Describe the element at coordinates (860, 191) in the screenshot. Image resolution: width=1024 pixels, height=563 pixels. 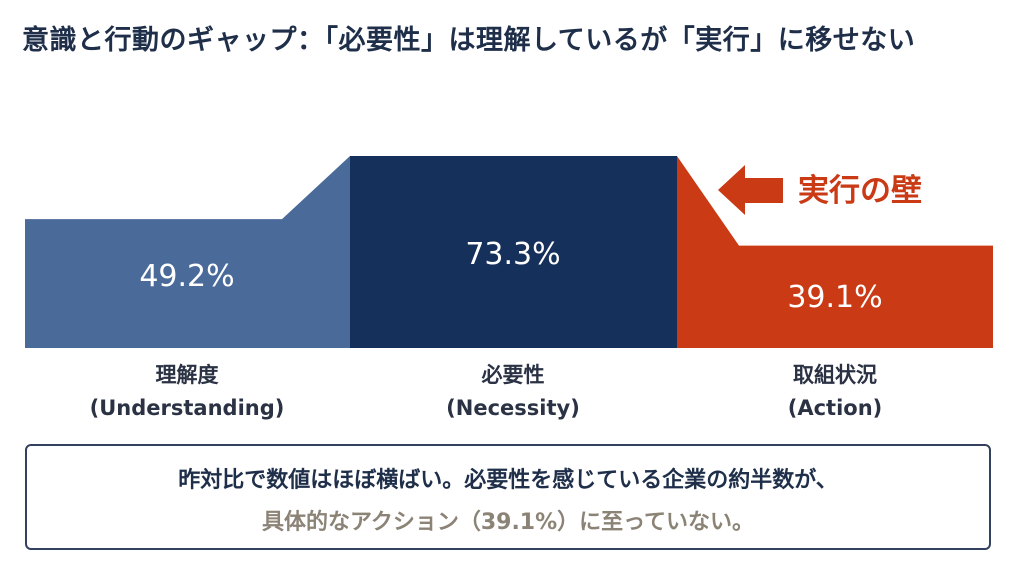
I see `wall-annotation: 実行の壁` at that location.